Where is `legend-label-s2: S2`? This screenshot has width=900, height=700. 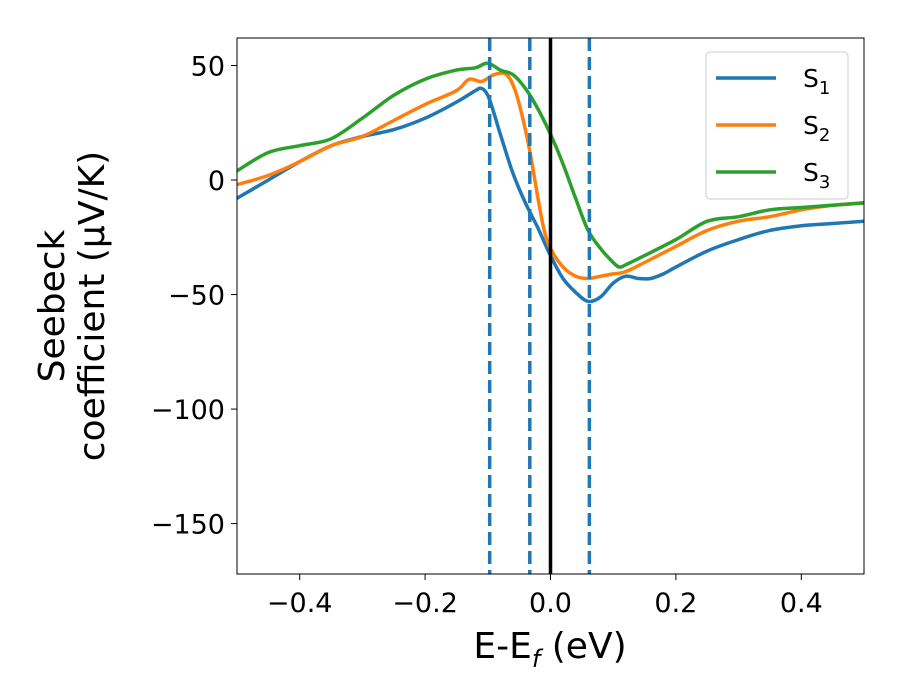 legend-label-s2: S2 is located at coordinates (816, 128).